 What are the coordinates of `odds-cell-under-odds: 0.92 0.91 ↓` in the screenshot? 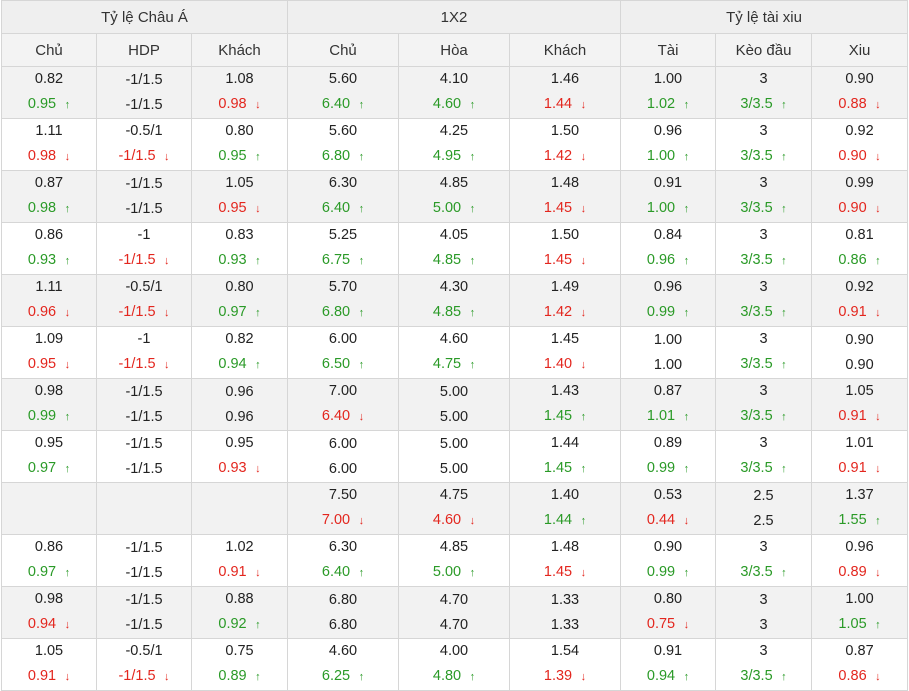 It's located at (860, 300).